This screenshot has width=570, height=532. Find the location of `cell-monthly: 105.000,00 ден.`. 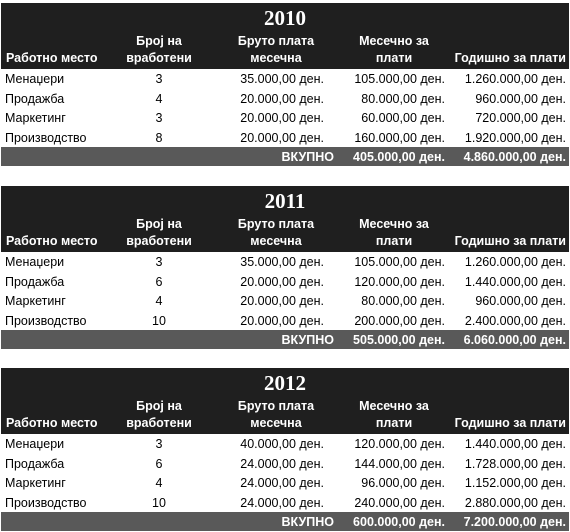

cell-monthly: 105.000,00 ден. is located at coordinates (399, 262).